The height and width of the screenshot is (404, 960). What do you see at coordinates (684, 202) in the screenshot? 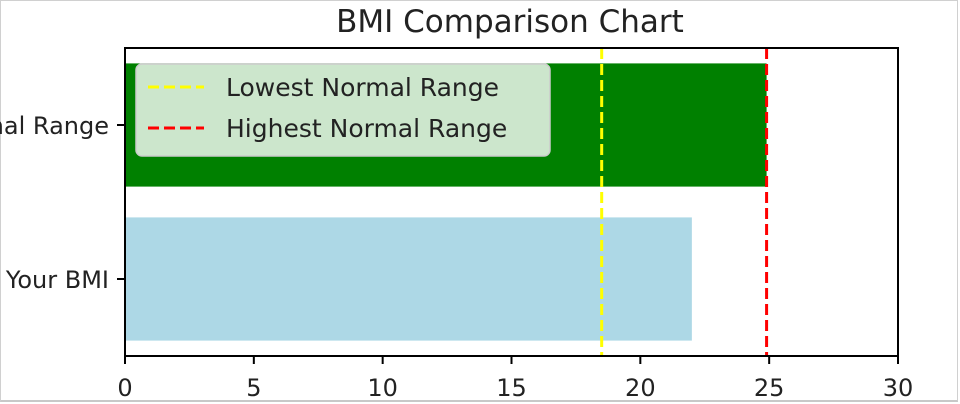
I see `reference-lines-layer` at bounding box center [684, 202].